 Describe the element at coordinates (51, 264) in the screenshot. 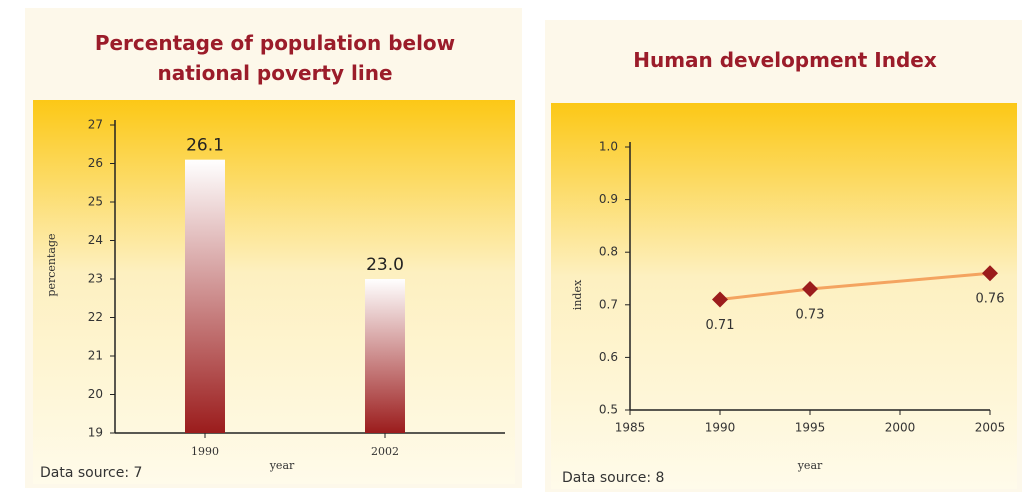

I see `y-axis-label: percentage` at that location.